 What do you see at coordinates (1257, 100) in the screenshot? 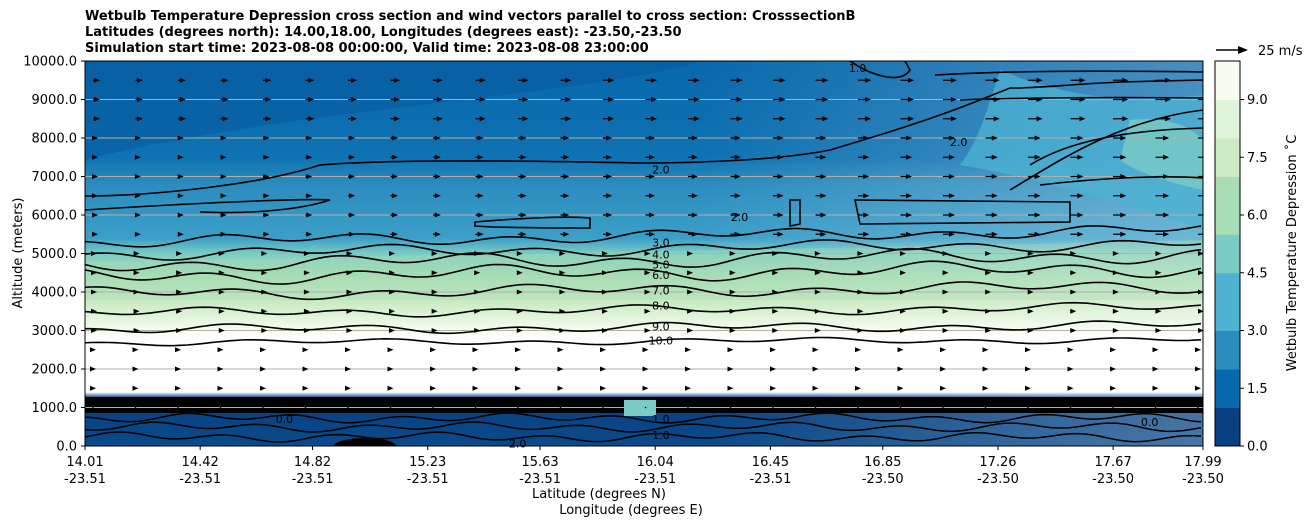
I see `colorbar-tick-label: 9.0` at bounding box center [1257, 100].